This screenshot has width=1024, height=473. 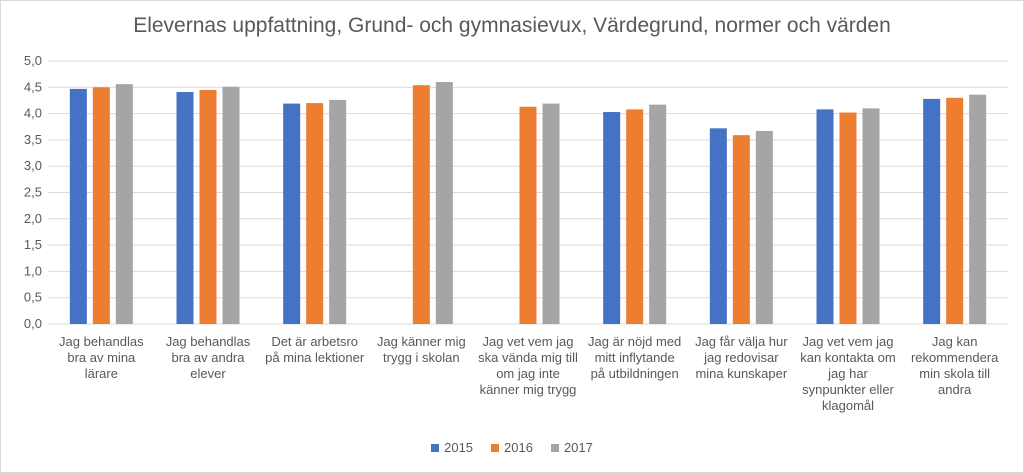 I want to click on legend: 2015 2016 2017, so click(x=512, y=447).